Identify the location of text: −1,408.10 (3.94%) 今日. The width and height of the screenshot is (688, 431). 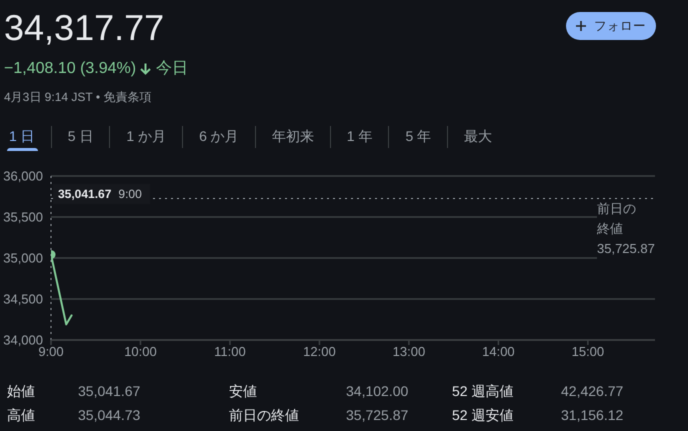
(96, 68).